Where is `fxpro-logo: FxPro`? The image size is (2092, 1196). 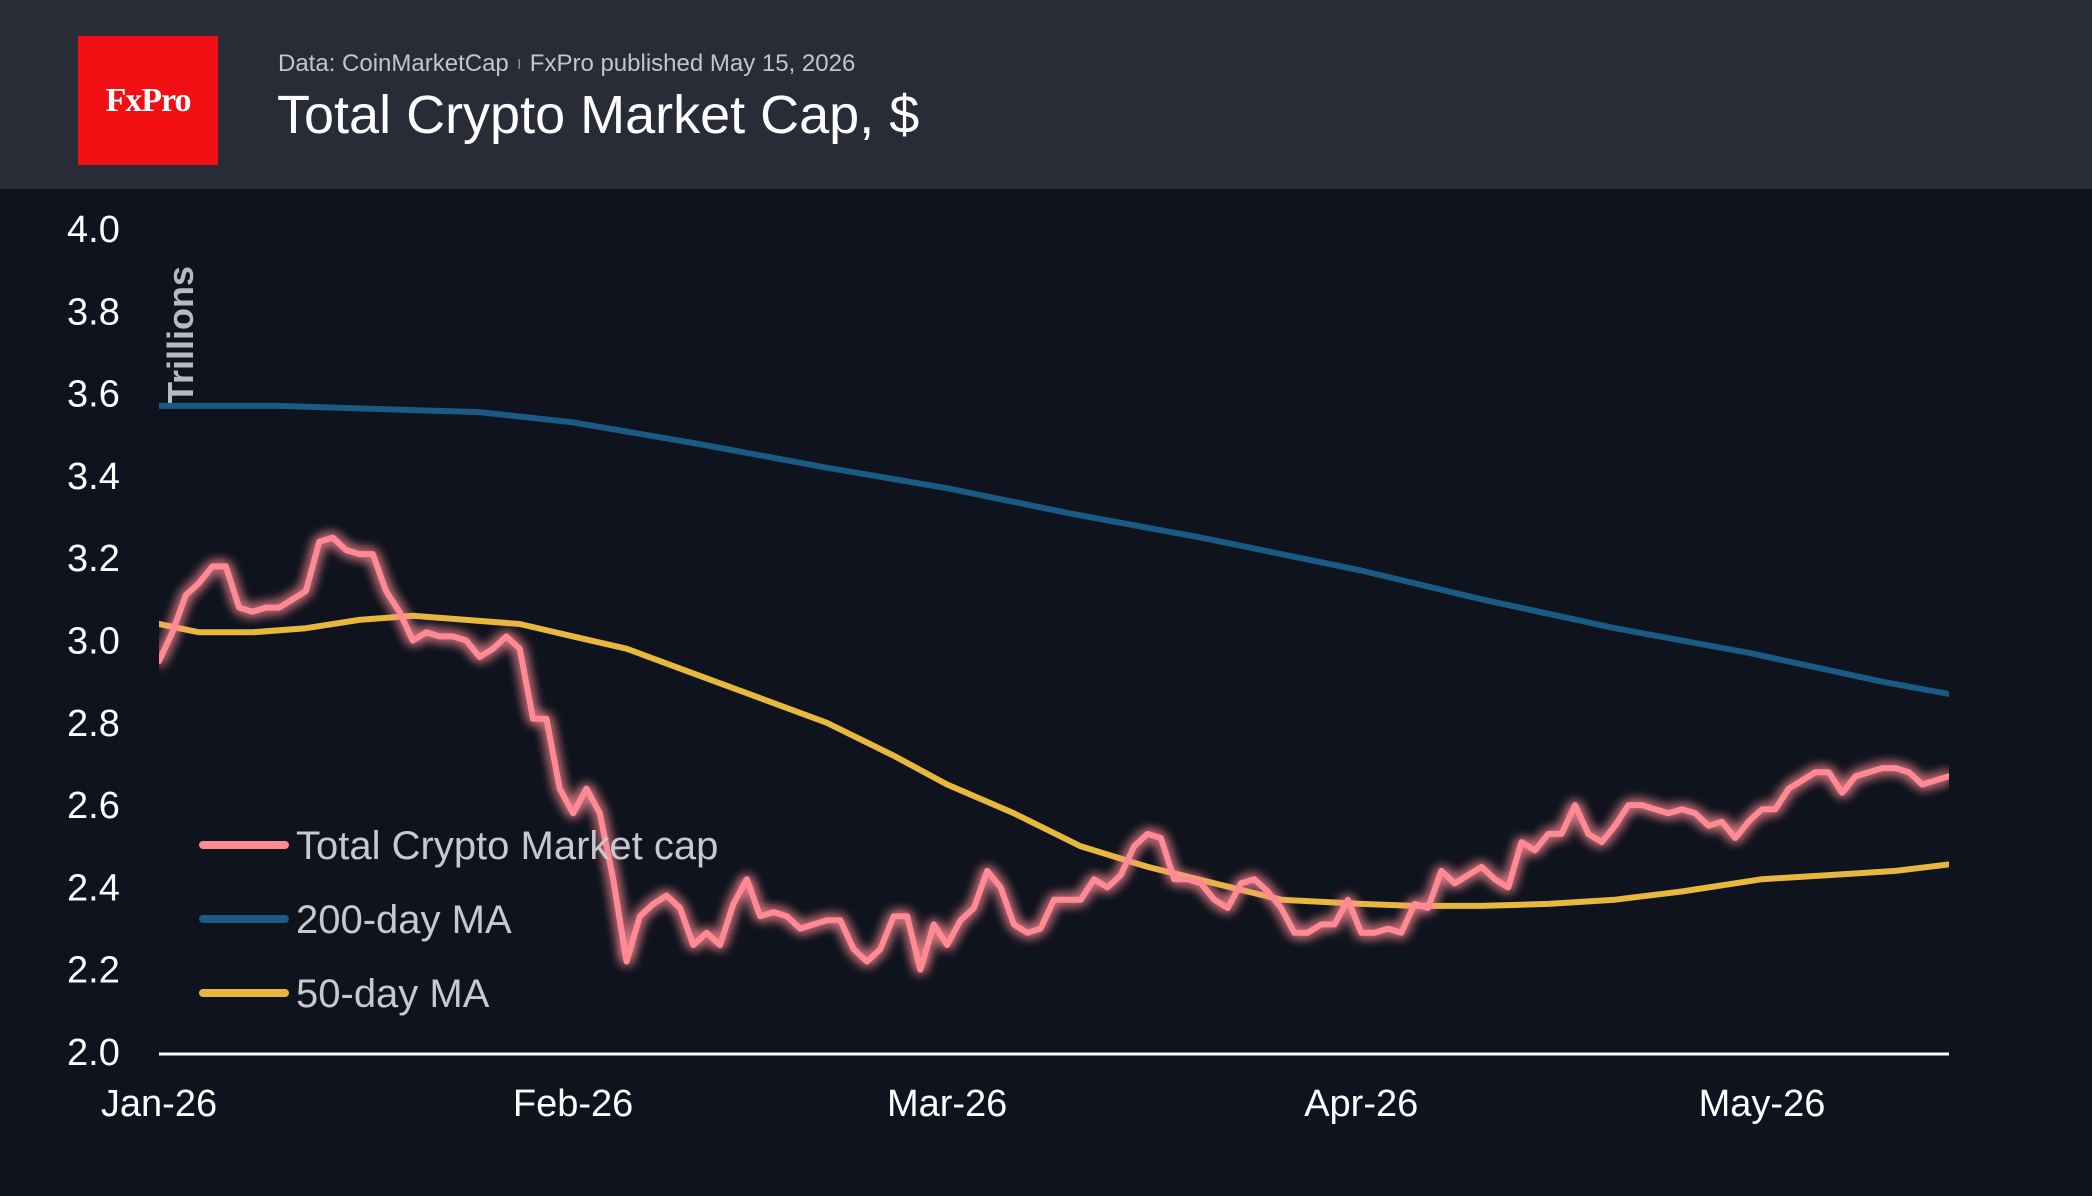
fxpro-logo: FxPro is located at coordinates (148, 100).